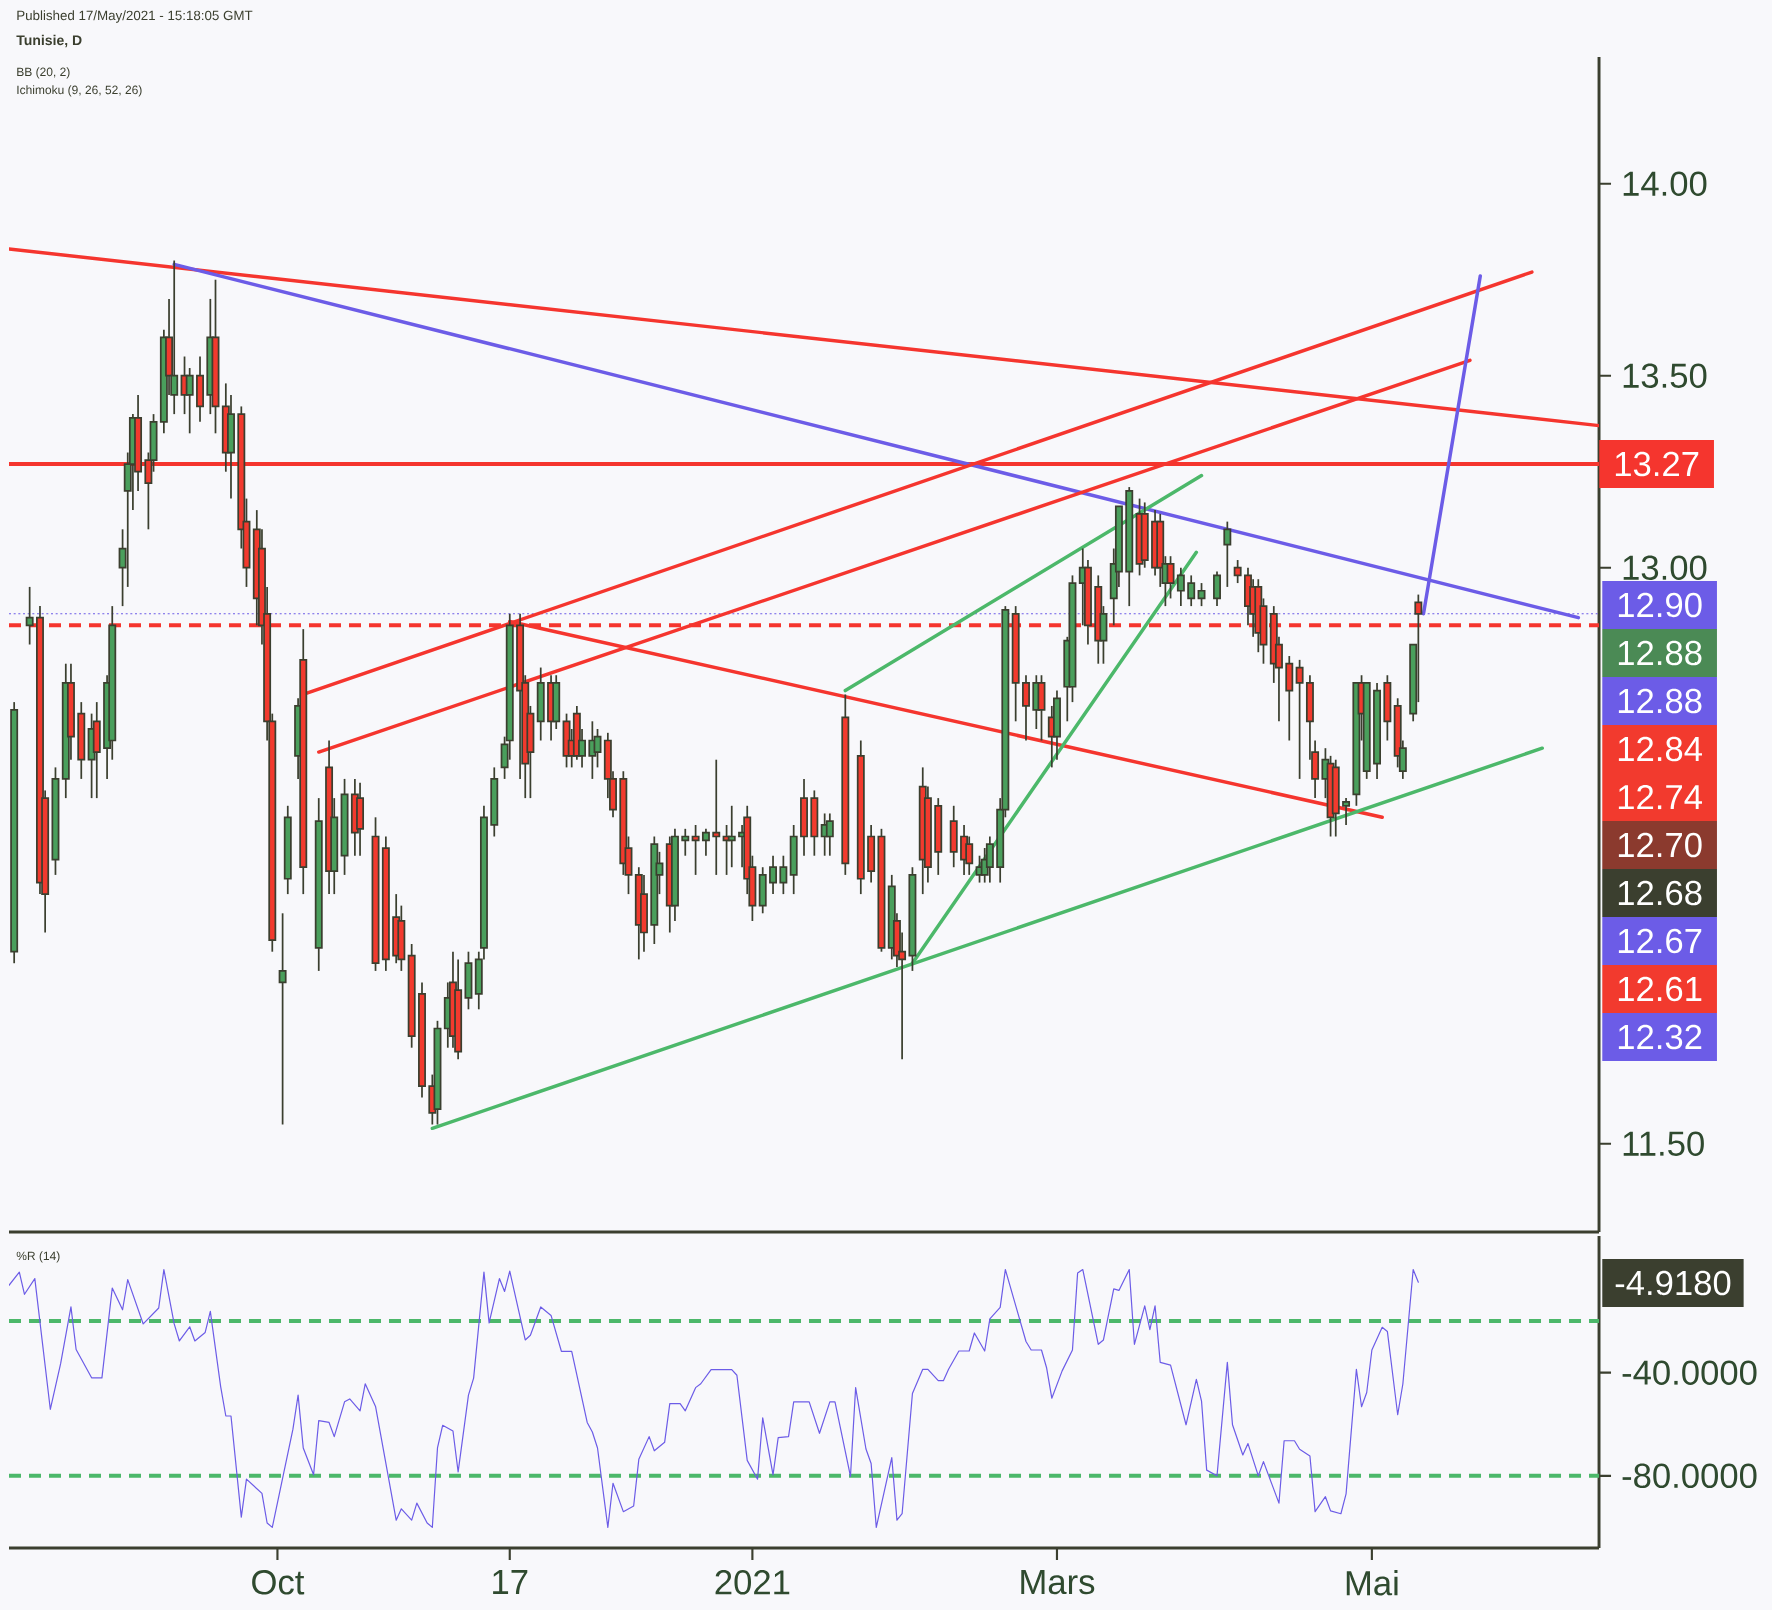 Image resolution: width=1772 pixels, height=1610 pixels. I want to click on text: -4.9180, so click(1673, 1283).